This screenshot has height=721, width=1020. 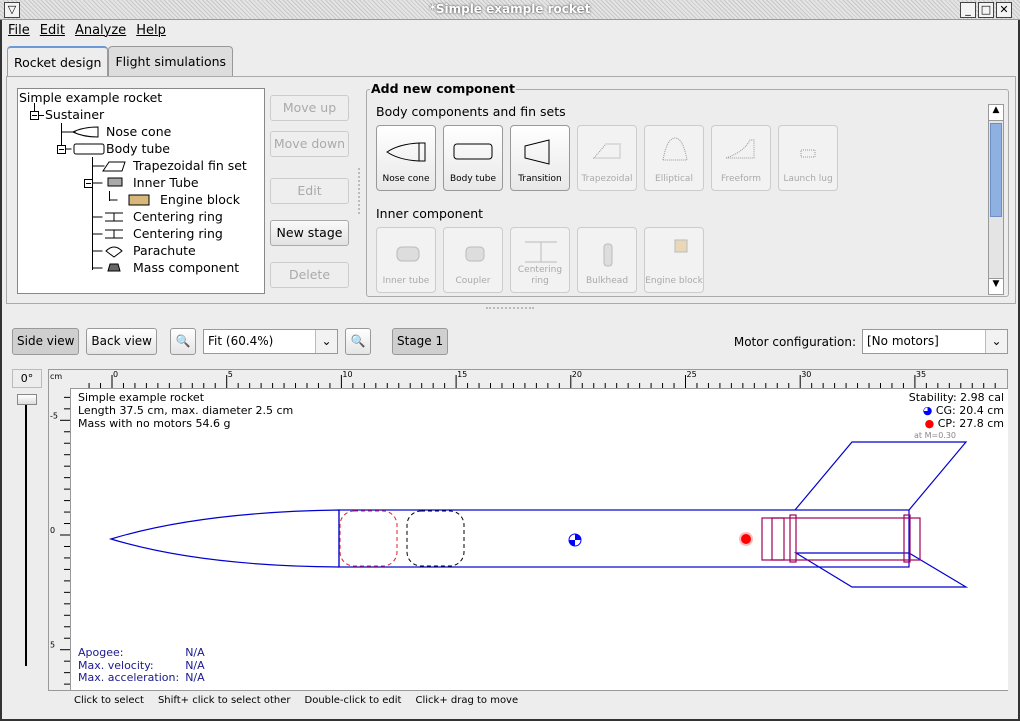 I want to click on mach-note: at M=0.30, so click(x=935, y=435).